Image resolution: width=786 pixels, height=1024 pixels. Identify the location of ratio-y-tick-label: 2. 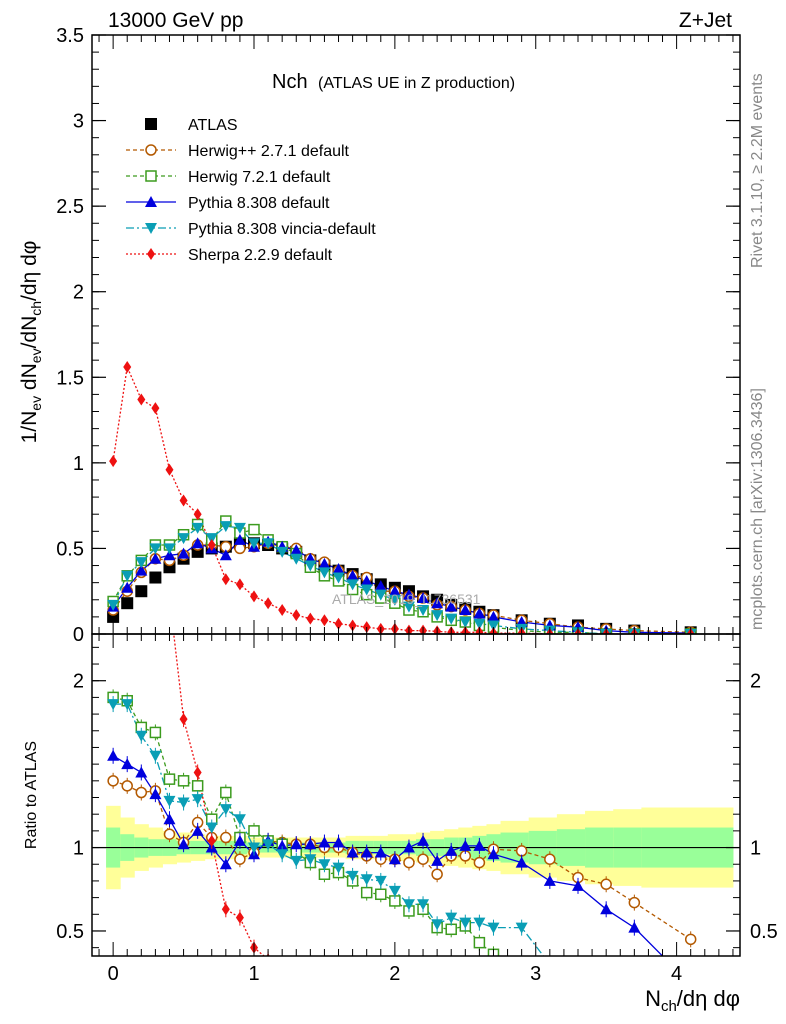
(78, 682).